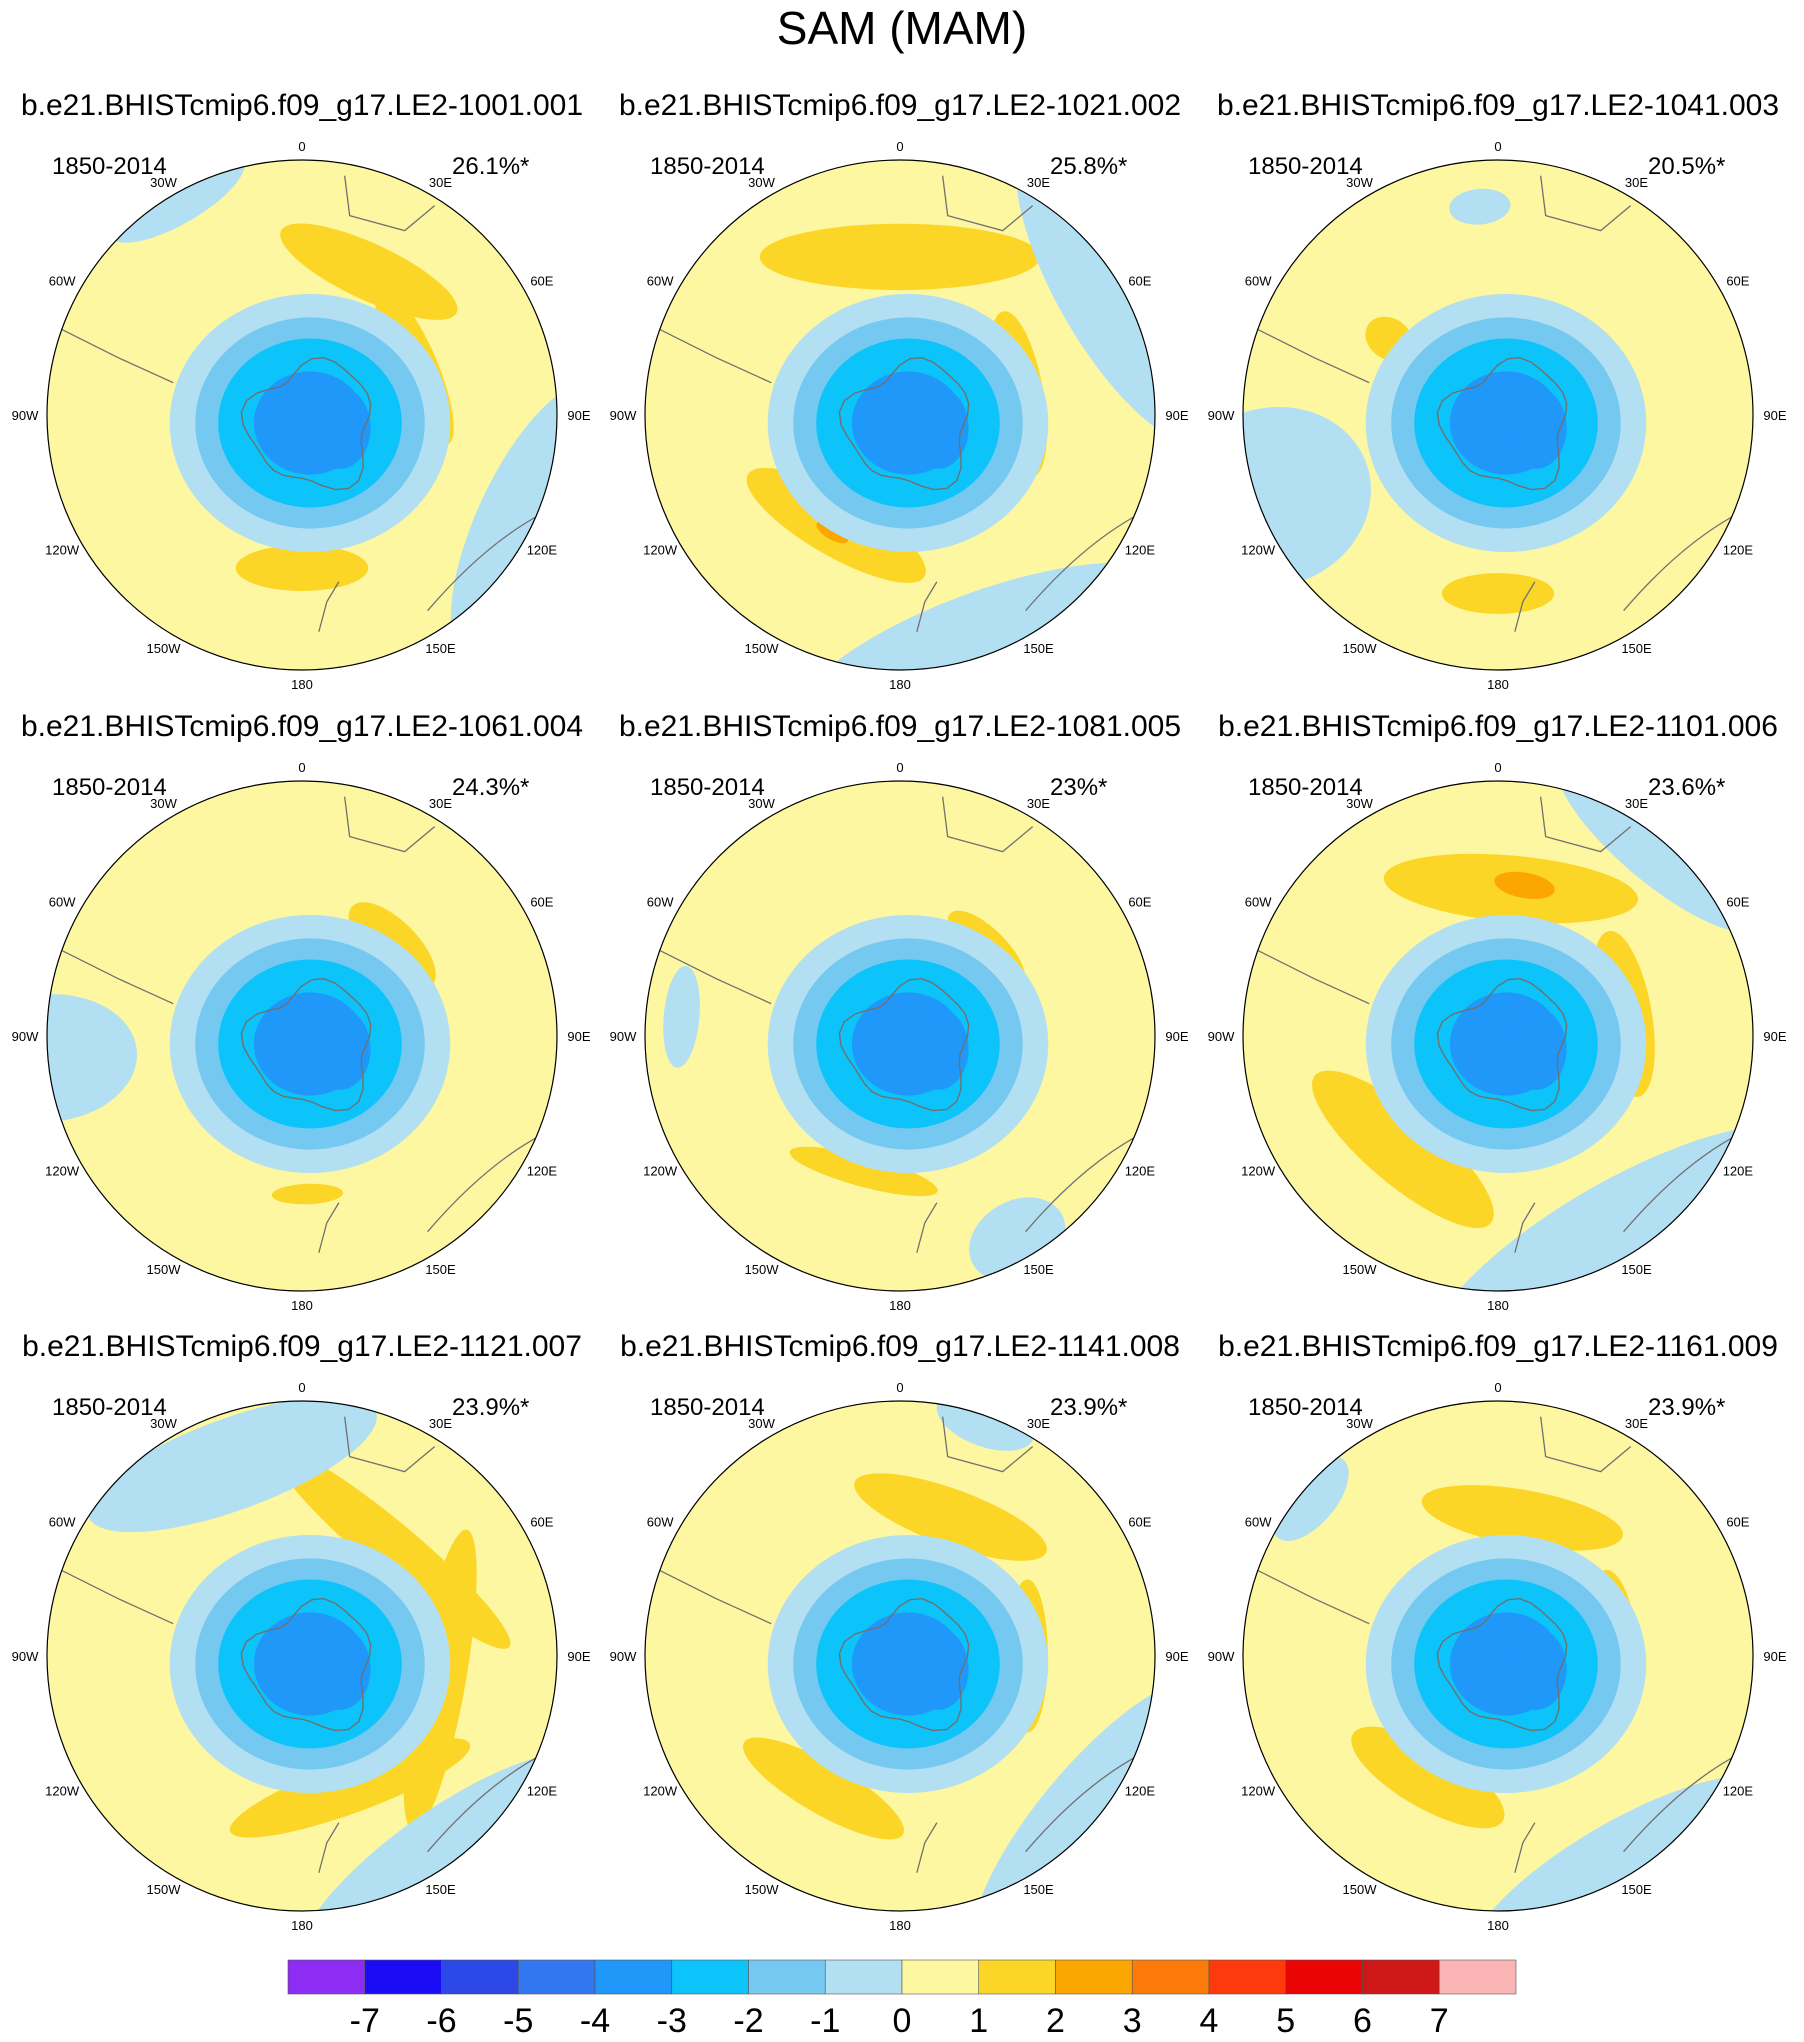 The height and width of the screenshot is (2042, 1804). I want to click on colorbar-tick-label: -5, so click(518, 2021).